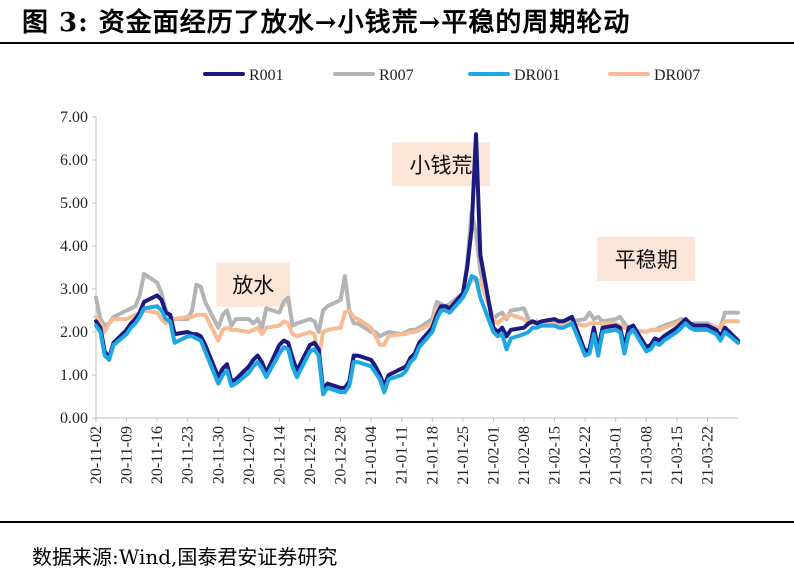 The width and height of the screenshot is (794, 581). I want to click on x-tick-label: 21-01-11, so click(402, 455).